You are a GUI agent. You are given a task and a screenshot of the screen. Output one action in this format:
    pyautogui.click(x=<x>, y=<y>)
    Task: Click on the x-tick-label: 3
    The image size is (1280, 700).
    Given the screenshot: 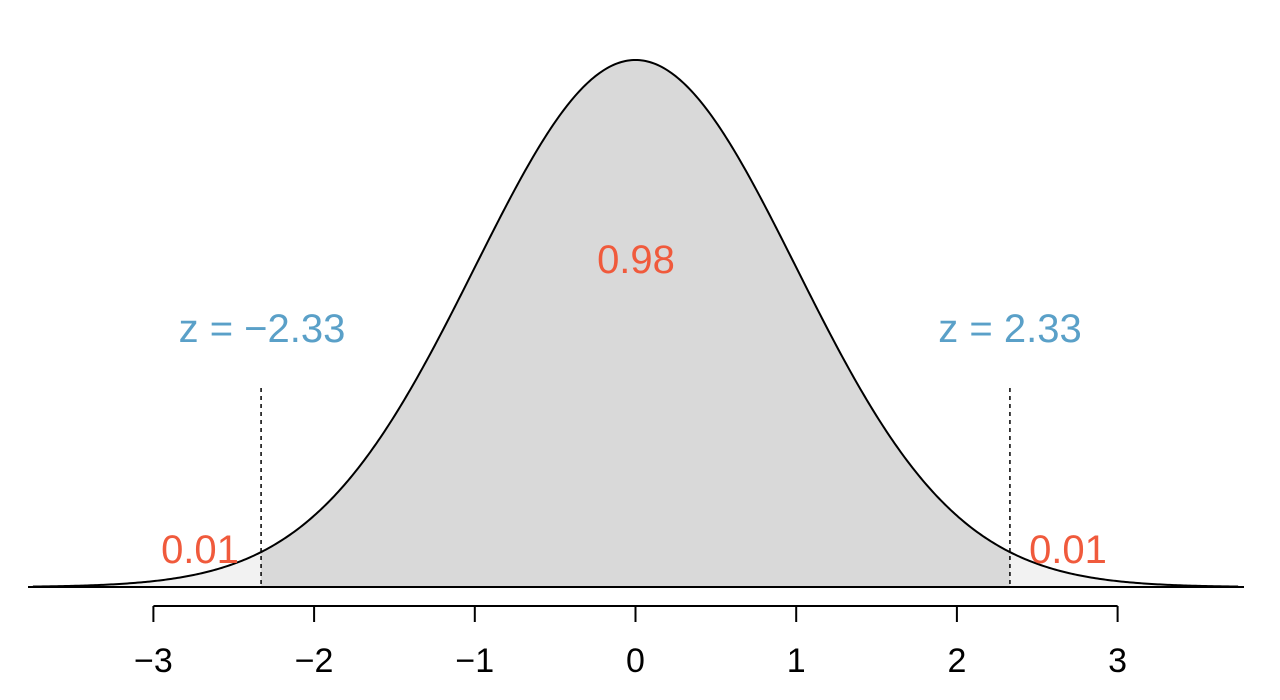 What is the action you would take?
    pyautogui.click(x=1117, y=661)
    